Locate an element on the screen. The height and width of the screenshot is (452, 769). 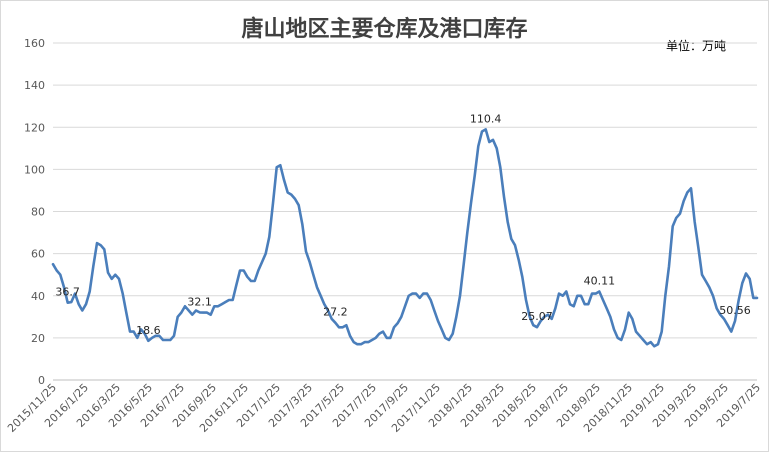
data-label: 50.56 is located at coordinates (735, 310).